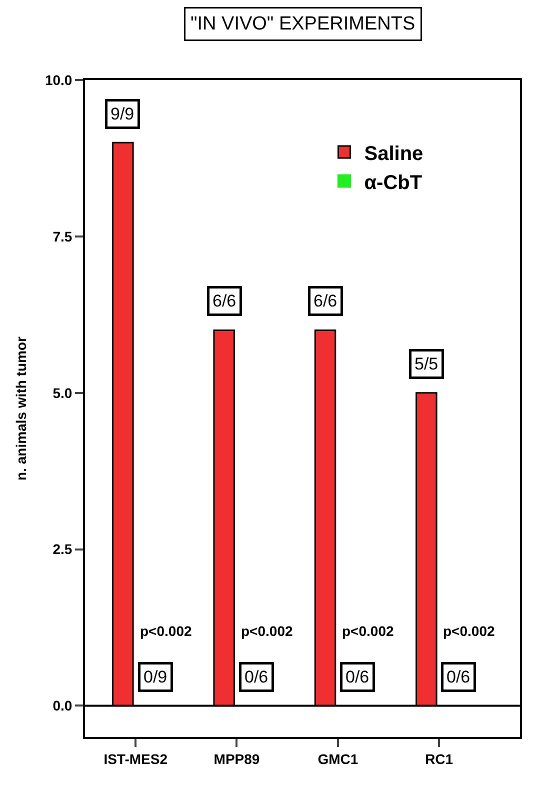 The height and width of the screenshot is (787, 534). Describe the element at coordinates (426, 364) in the screenshot. I see `annotation: 5/5` at that location.